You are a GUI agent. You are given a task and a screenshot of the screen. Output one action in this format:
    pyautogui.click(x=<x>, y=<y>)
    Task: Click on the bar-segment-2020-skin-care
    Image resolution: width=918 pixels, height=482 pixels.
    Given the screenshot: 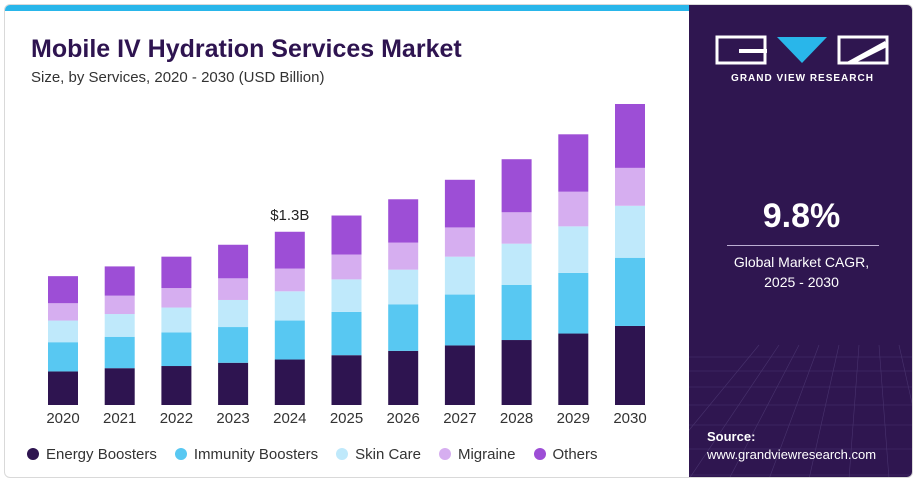 What is the action you would take?
    pyautogui.click(x=63, y=331)
    